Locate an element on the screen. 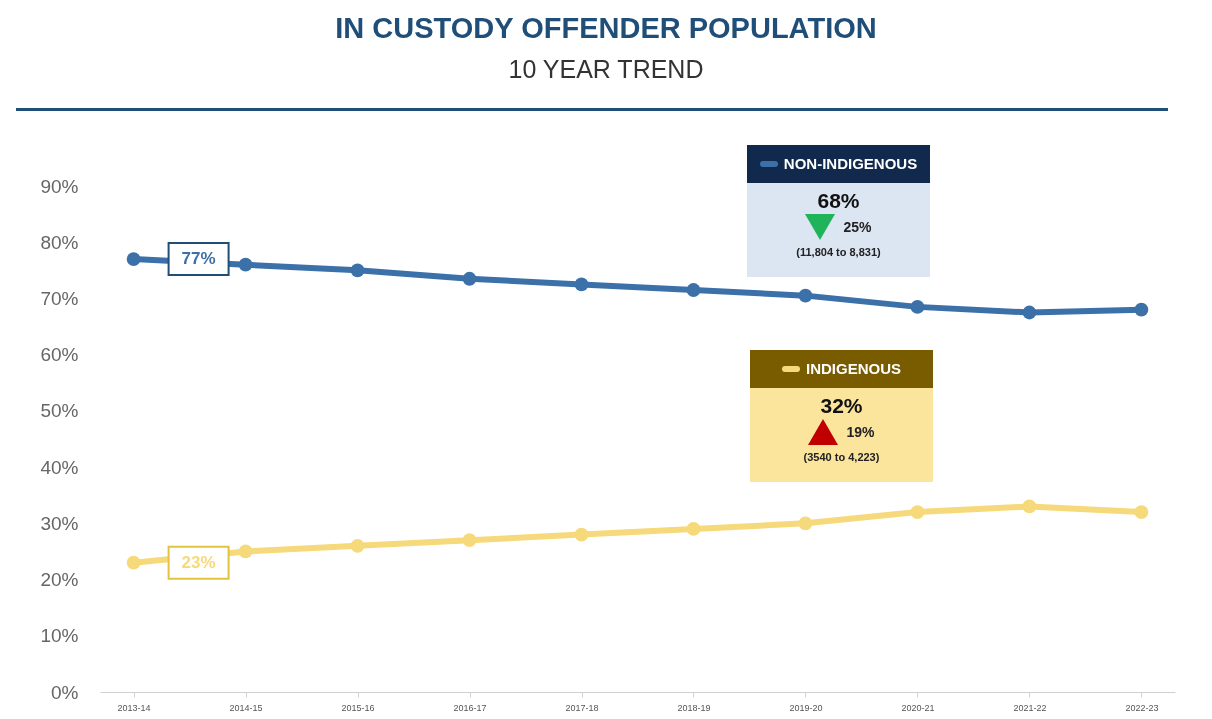 The width and height of the screenshot is (1212, 719). y-tick-label: 60% is located at coordinates (59, 355).